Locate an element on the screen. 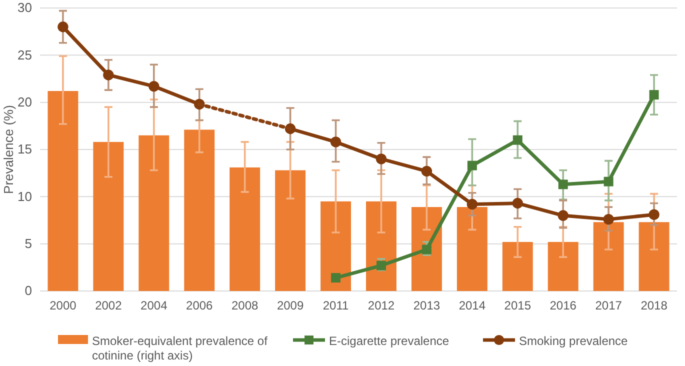 The width and height of the screenshot is (685, 366). x-tick-label: 2014 is located at coordinates (472, 305).